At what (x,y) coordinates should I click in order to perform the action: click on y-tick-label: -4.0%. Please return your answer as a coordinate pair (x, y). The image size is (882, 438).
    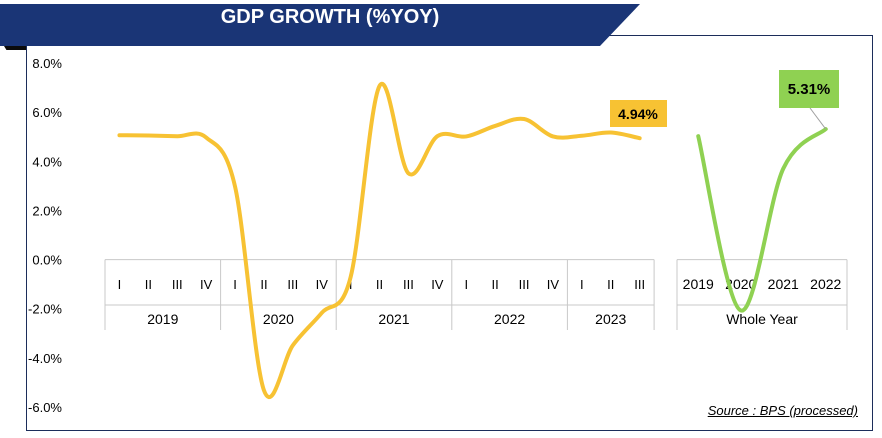
    Looking at the image, I should click on (45, 358).